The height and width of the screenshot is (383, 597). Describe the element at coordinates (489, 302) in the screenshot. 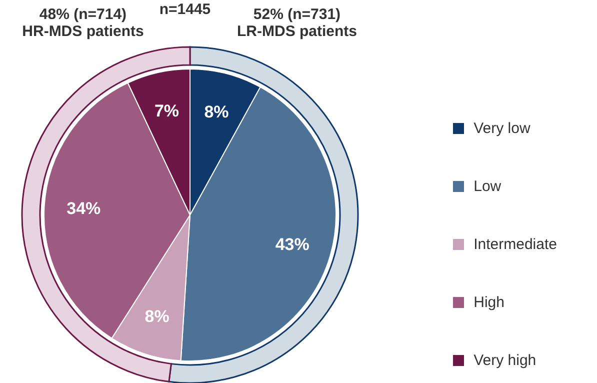

I see `legend-label: High` at that location.